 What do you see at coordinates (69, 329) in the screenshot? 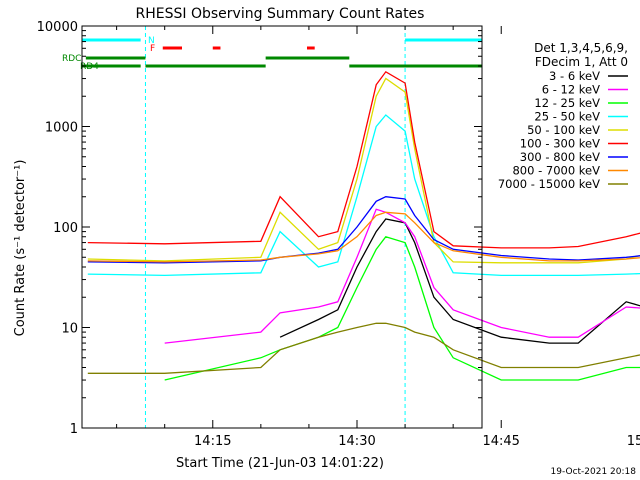
I see `y-tick-label-1: 10` at bounding box center [69, 329].